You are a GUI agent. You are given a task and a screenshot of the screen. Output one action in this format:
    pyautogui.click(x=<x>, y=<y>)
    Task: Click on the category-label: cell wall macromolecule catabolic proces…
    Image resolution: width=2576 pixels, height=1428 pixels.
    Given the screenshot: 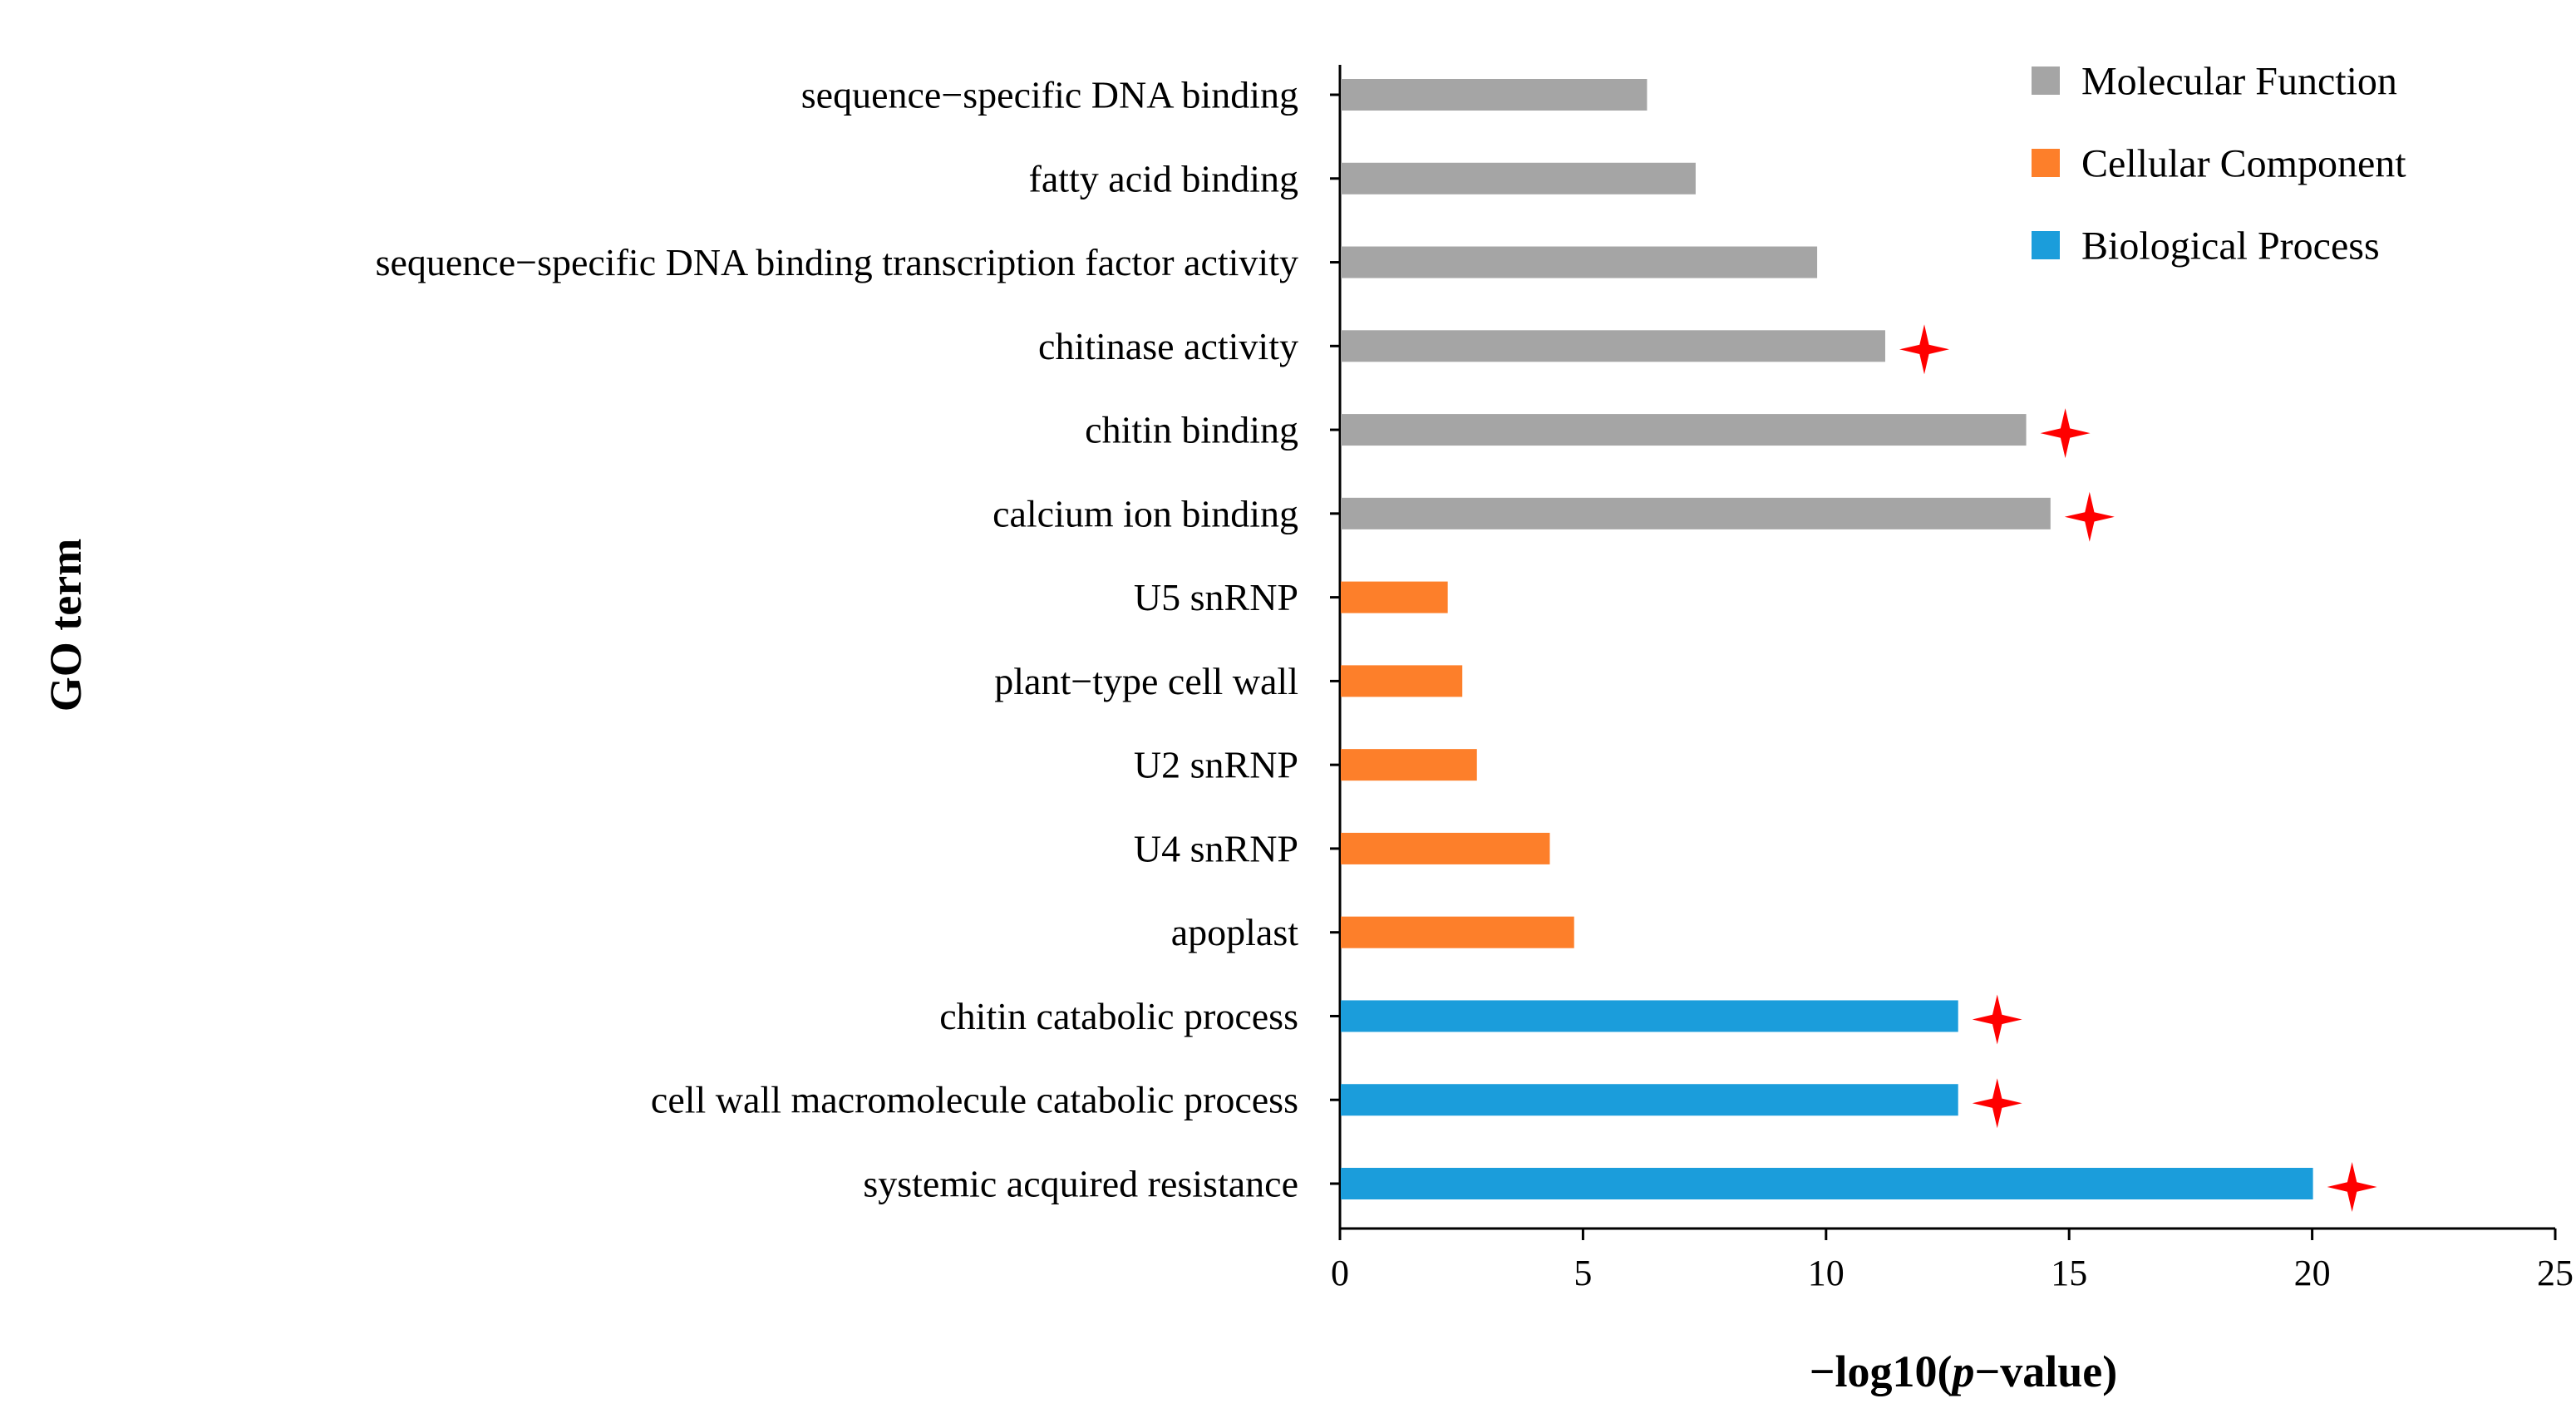 What is the action you would take?
    pyautogui.click(x=974, y=1100)
    